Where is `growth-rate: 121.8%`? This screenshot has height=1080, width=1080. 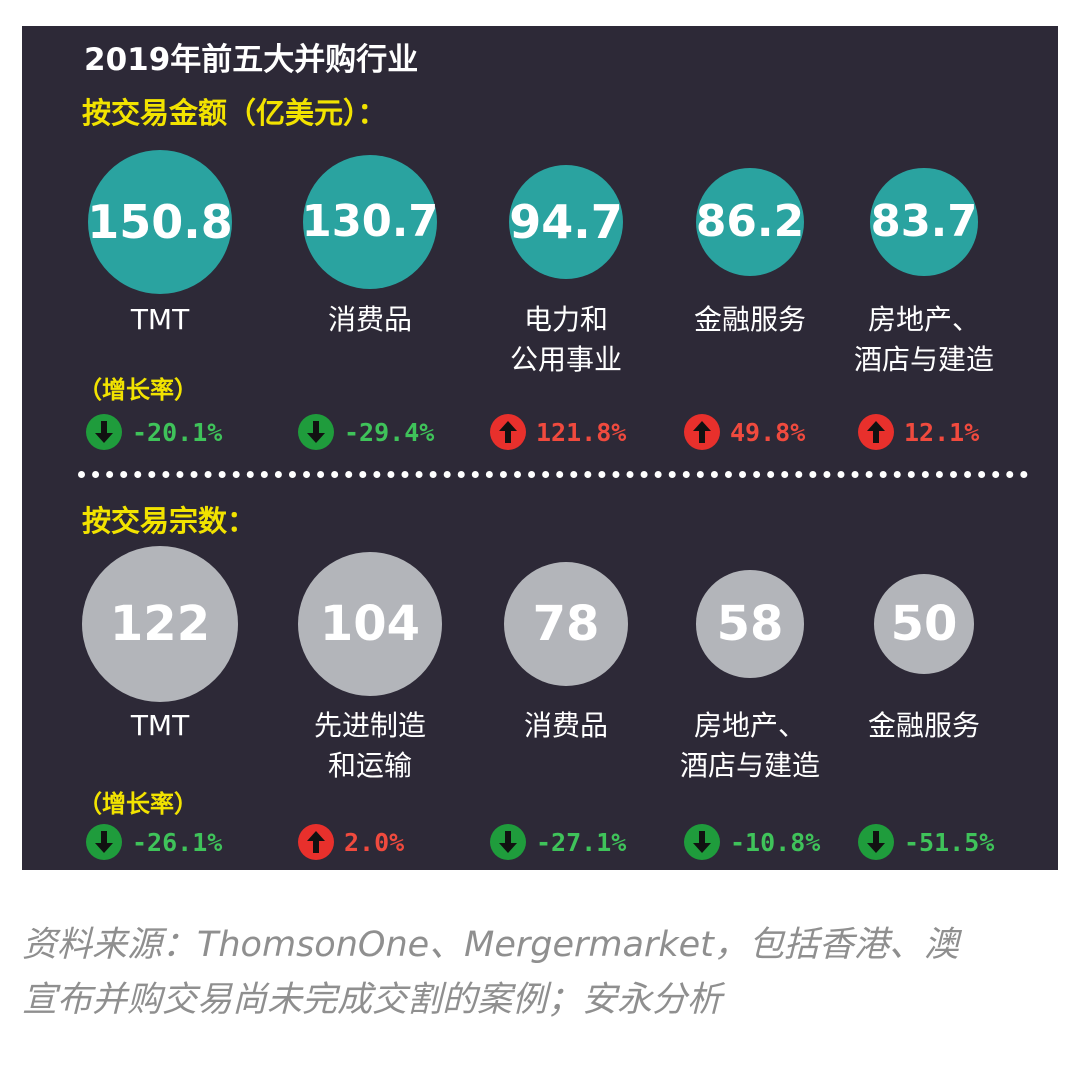
growth-rate: 121.8% is located at coordinates (558, 432).